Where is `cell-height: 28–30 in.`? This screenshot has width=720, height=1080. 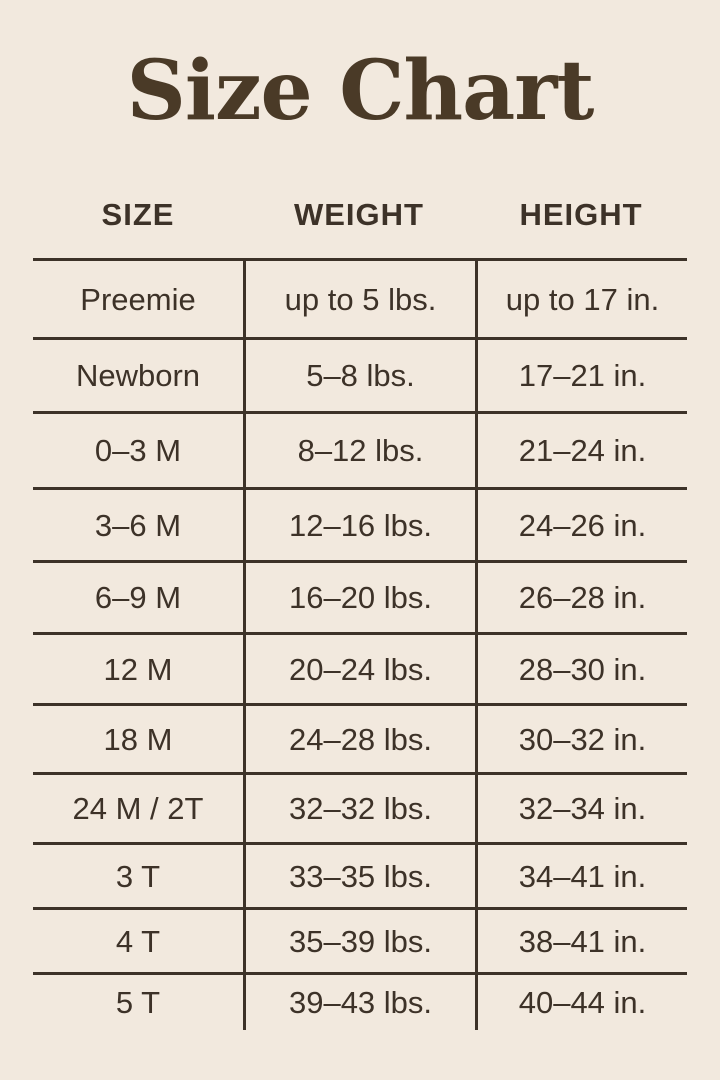 cell-height: 28–30 in. is located at coordinates (581, 669).